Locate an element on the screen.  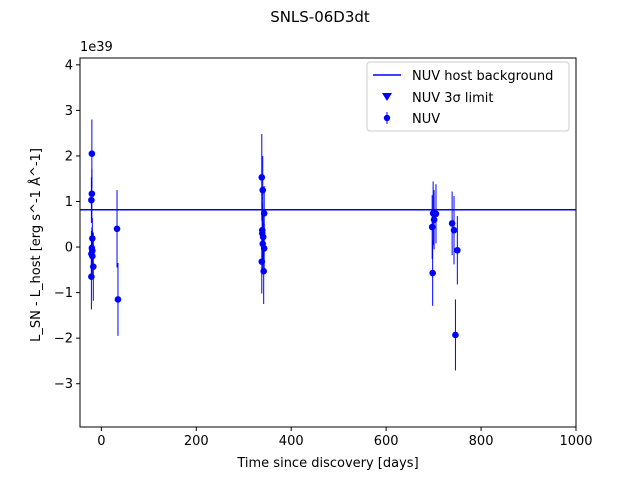
x-axis-label: Time since discovery [days] is located at coordinates (327, 463).